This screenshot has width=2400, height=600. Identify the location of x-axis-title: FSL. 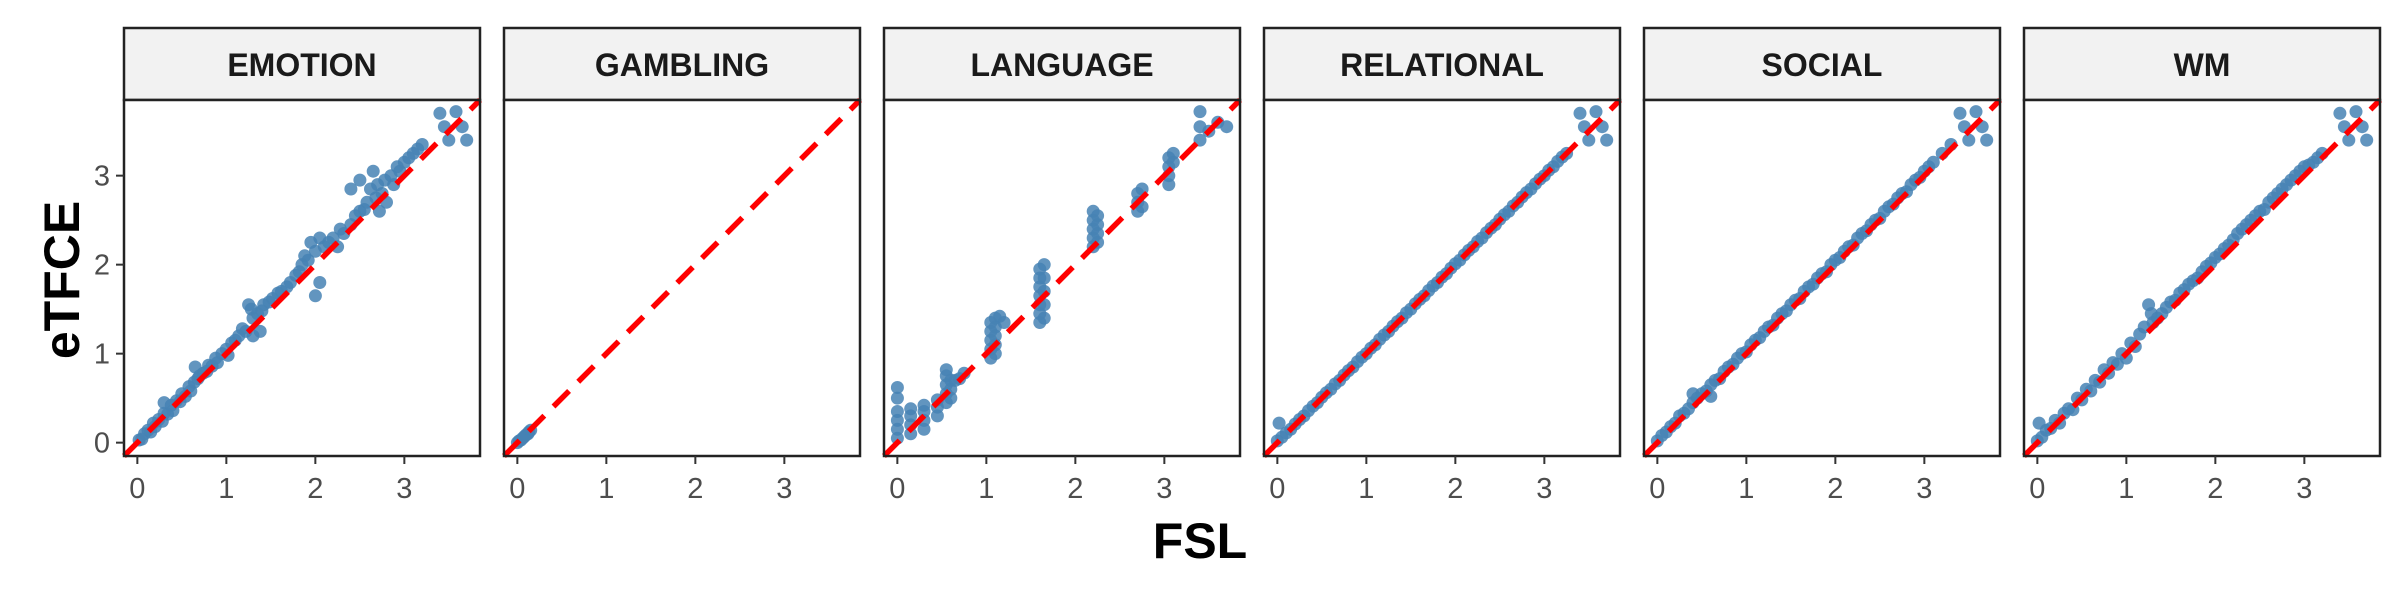
(1200, 541).